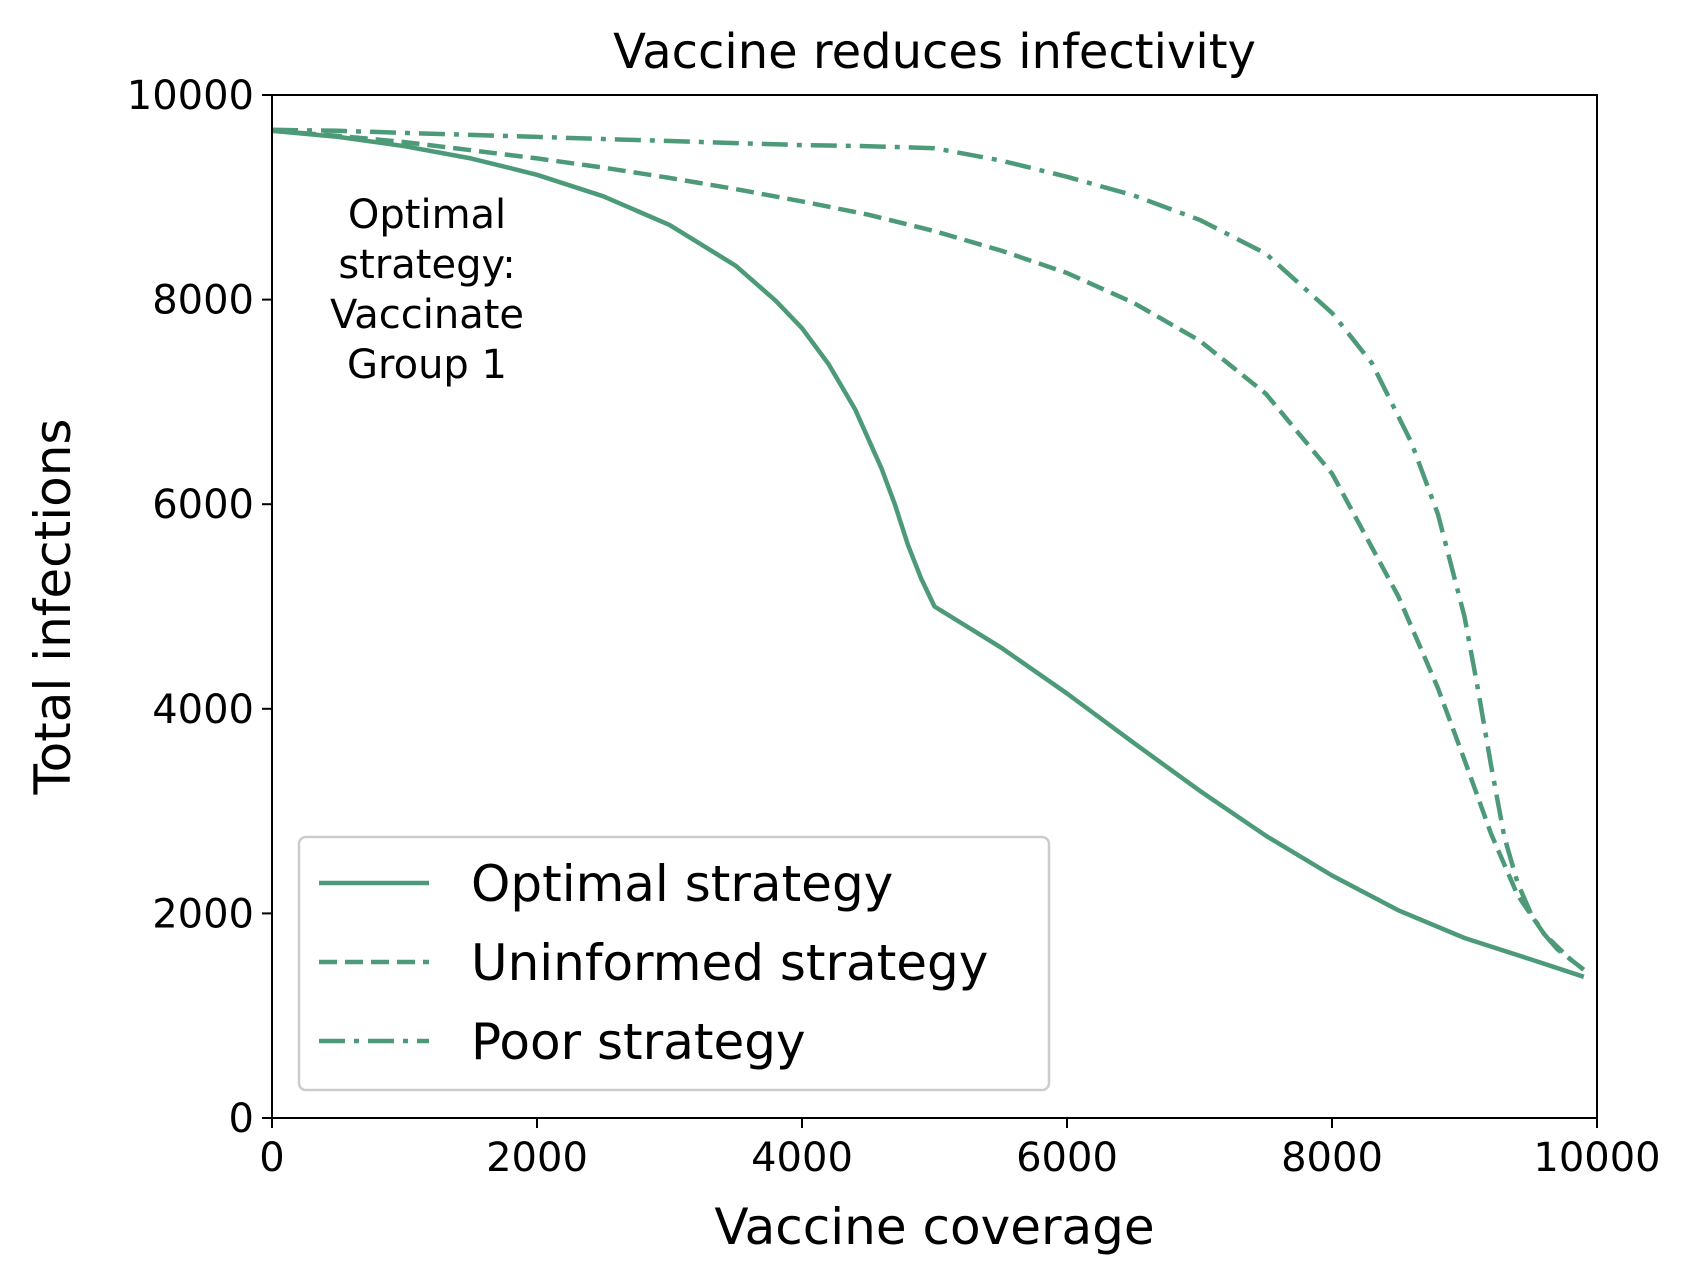 This screenshot has width=1686, height=1276. I want to click on y-axis-label: Total infections, so click(53, 607).